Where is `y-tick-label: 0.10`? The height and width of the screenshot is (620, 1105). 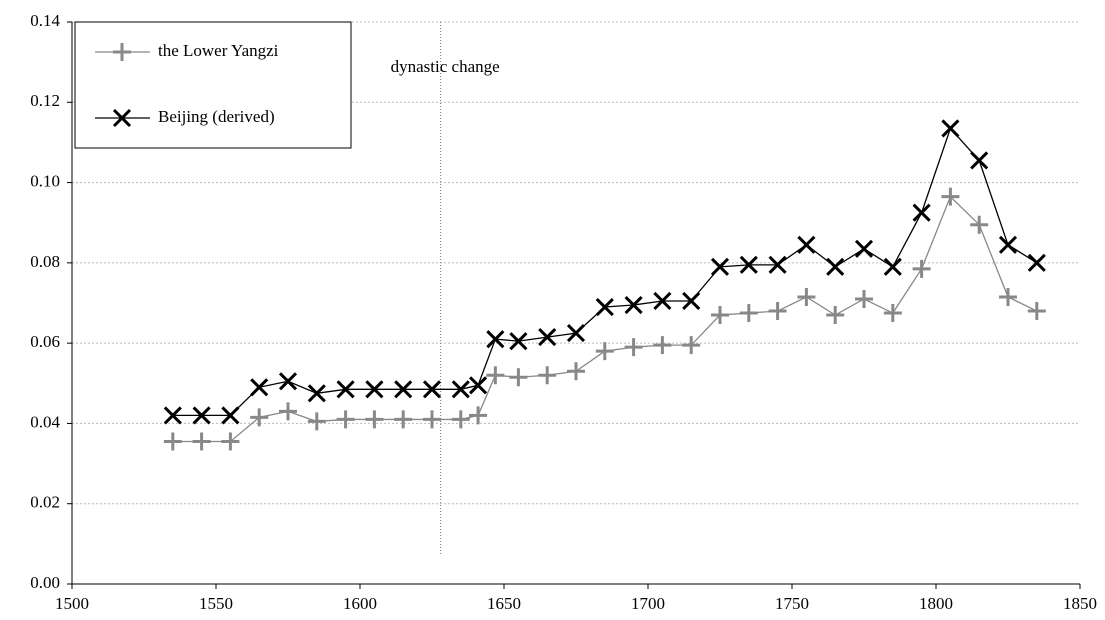 y-tick-label: 0.10 is located at coordinates (45, 180).